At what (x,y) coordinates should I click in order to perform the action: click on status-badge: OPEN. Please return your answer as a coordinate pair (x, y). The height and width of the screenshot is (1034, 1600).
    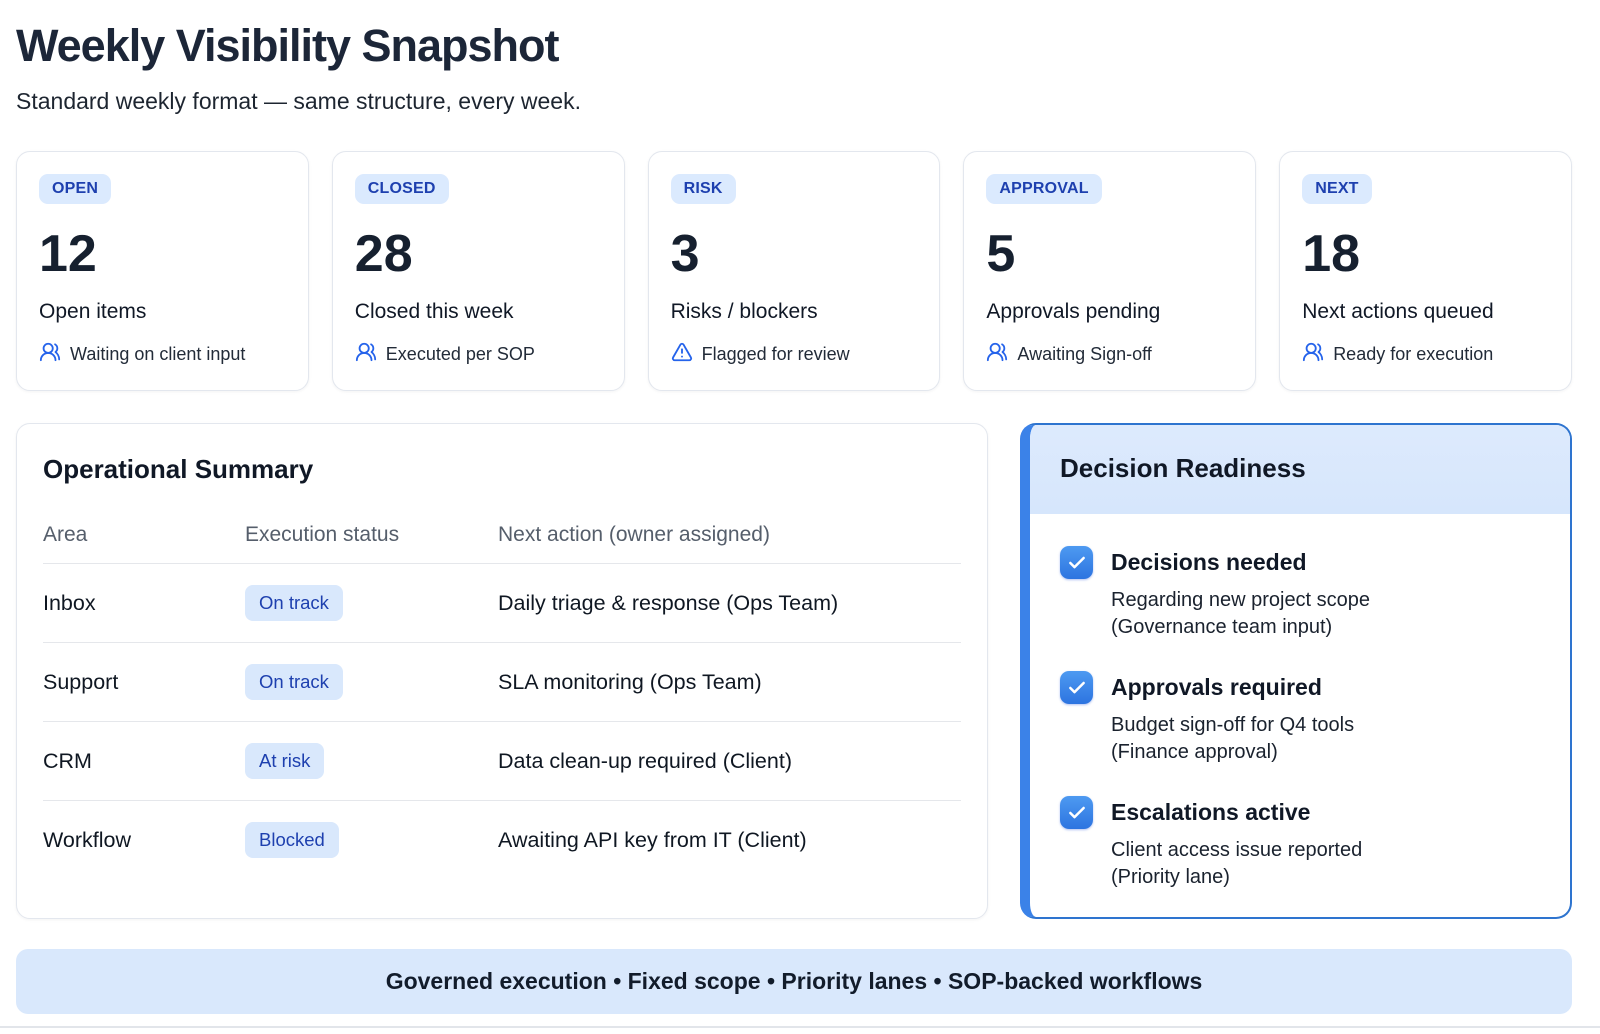
    Looking at the image, I should click on (75, 189).